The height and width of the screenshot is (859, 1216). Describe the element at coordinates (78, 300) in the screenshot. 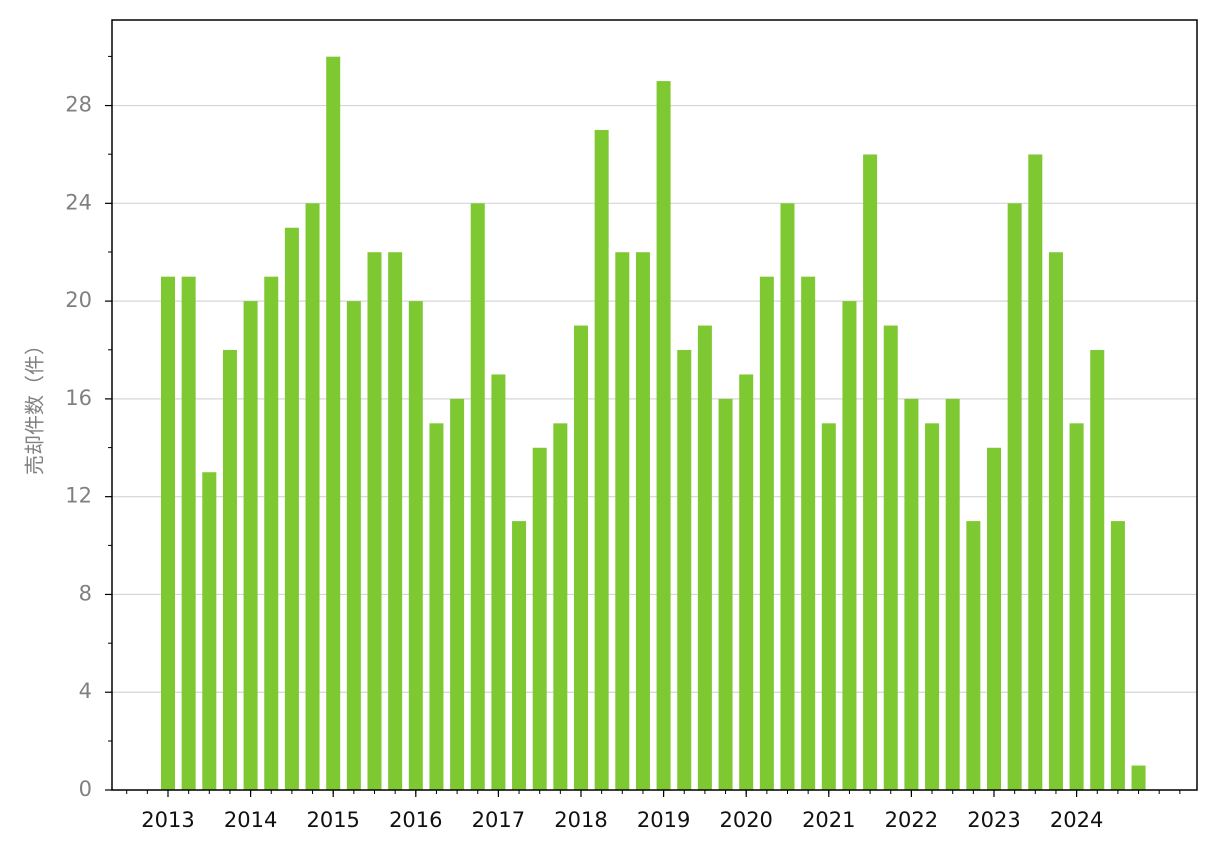

I see `y-tick-label: 20` at that location.